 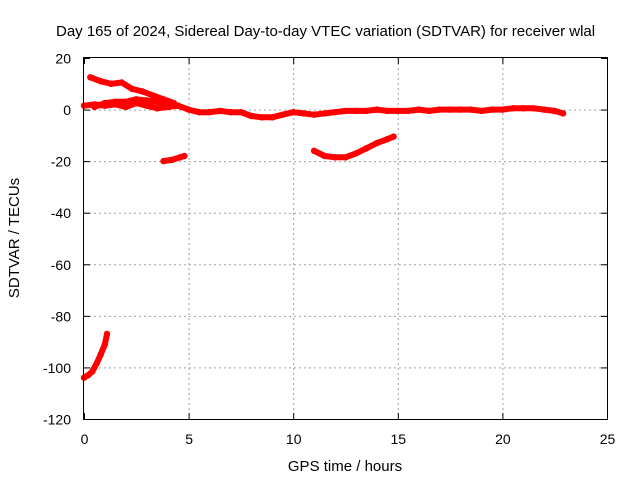 I want to click on x-tick-label: 15, so click(x=399, y=439).